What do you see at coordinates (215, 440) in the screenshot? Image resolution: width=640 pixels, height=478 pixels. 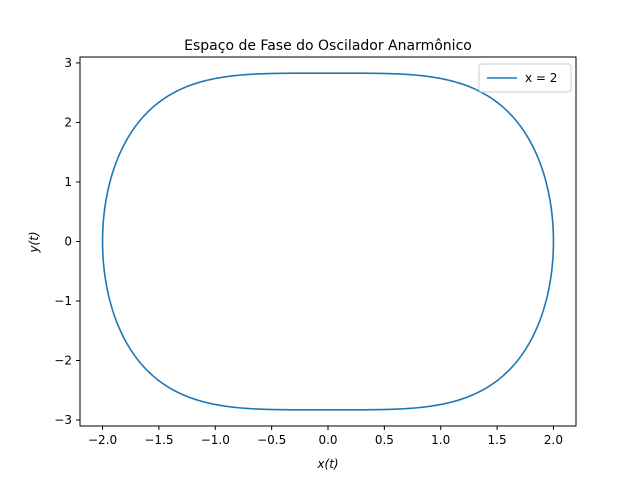 I see `x-tick-label: −1.0` at bounding box center [215, 440].